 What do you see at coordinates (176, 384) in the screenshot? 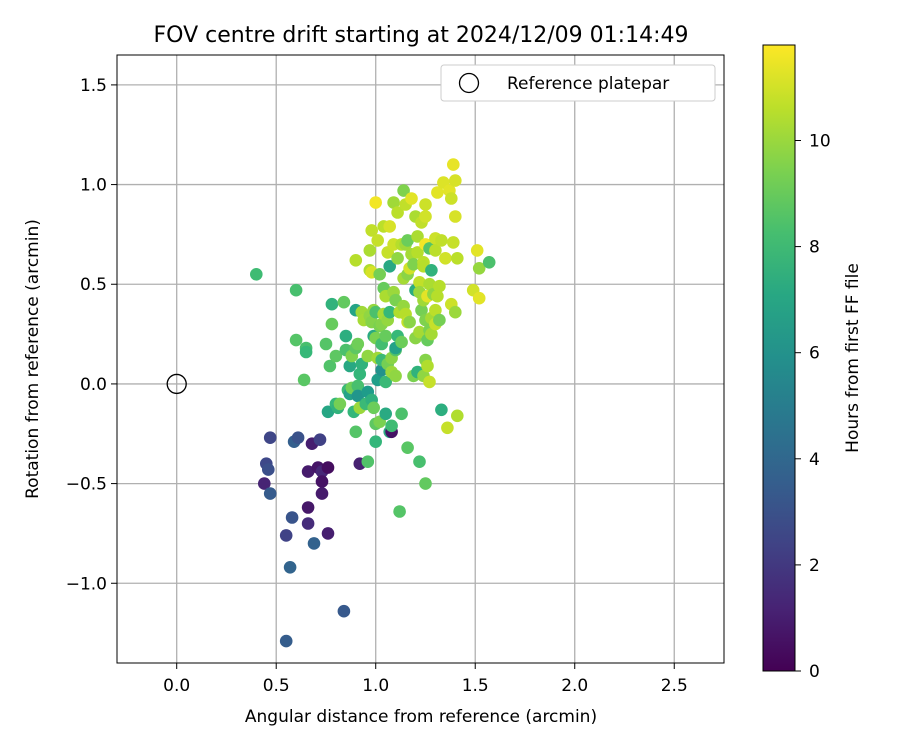
I see `reference-marker-group` at bounding box center [176, 384].